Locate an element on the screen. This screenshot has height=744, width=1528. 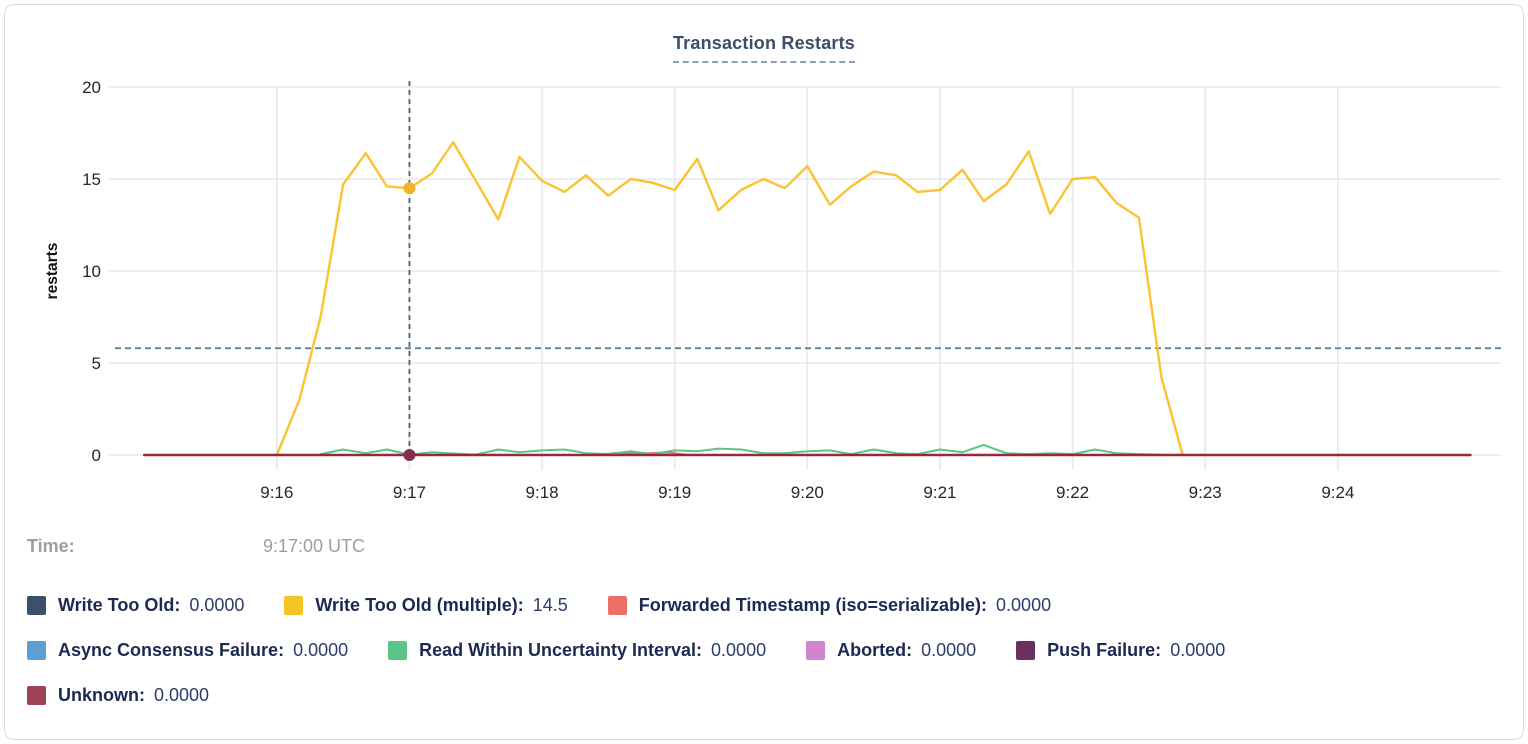
legend-label: Push Failure: is located at coordinates (1104, 650).